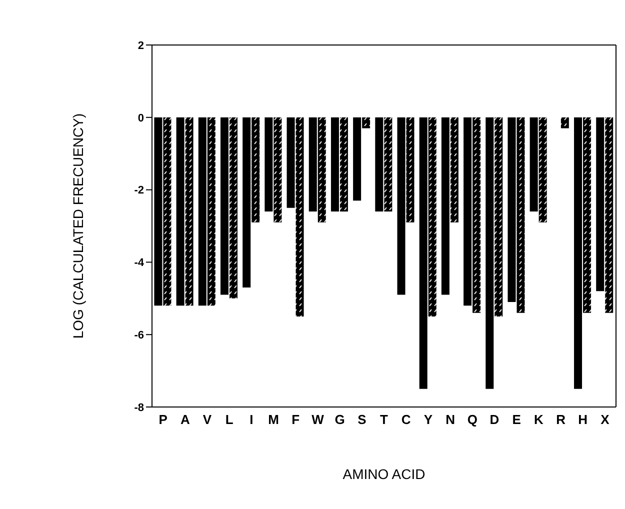 Image resolution: width=625 pixels, height=509 pixels. I want to click on x-tick-label: K, so click(539, 420).